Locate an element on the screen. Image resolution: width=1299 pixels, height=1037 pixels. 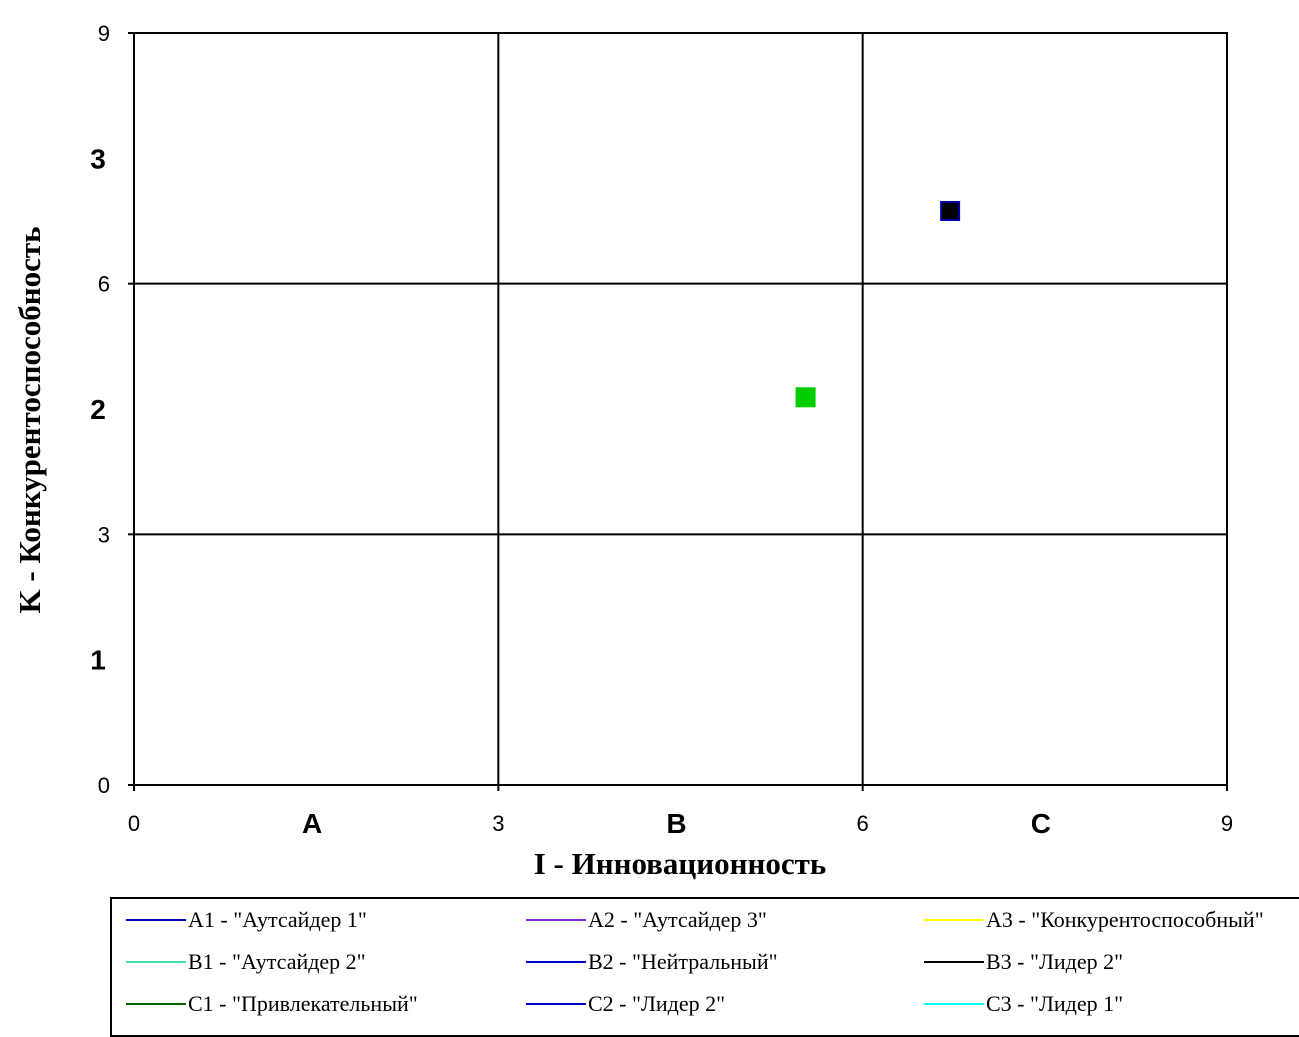
row-label: 3 is located at coordinates (98, 158).